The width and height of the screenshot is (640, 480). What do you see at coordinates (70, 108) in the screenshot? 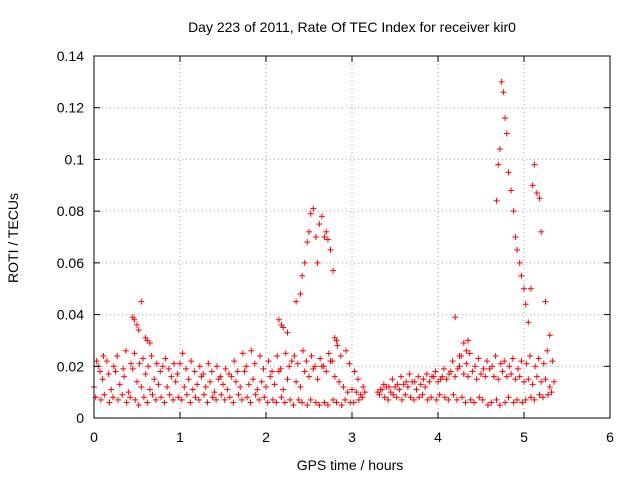
I see `y-tick-label: 0.12` at bounding box center [70, 108].